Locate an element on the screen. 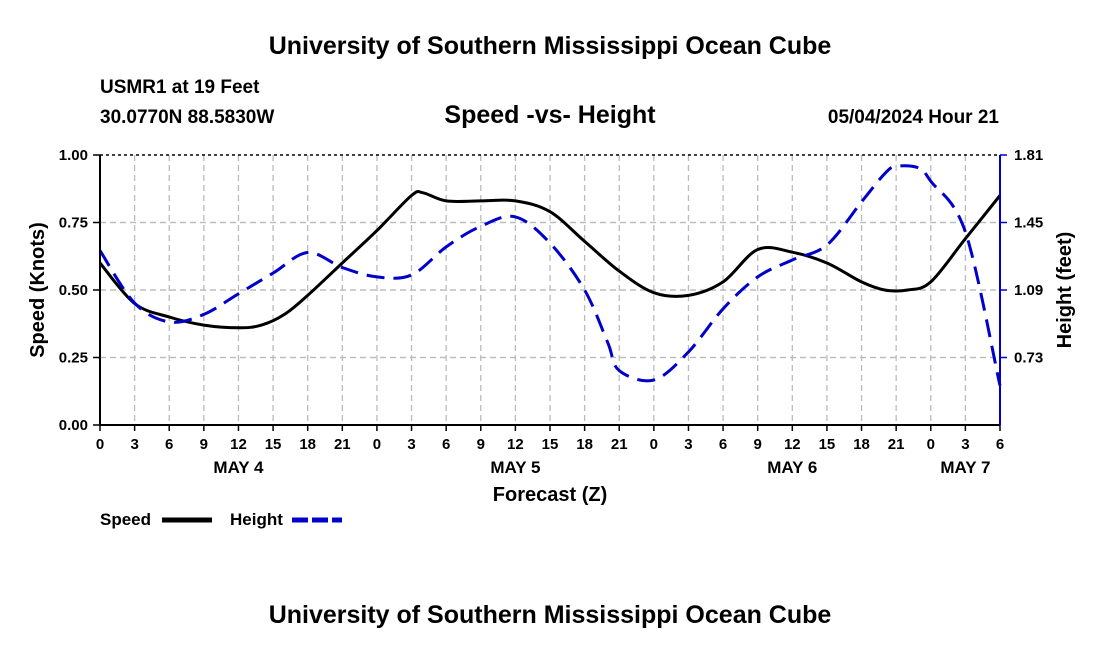  station-label: USMR1 at 19 Feet is located at coordinates (180, 87).